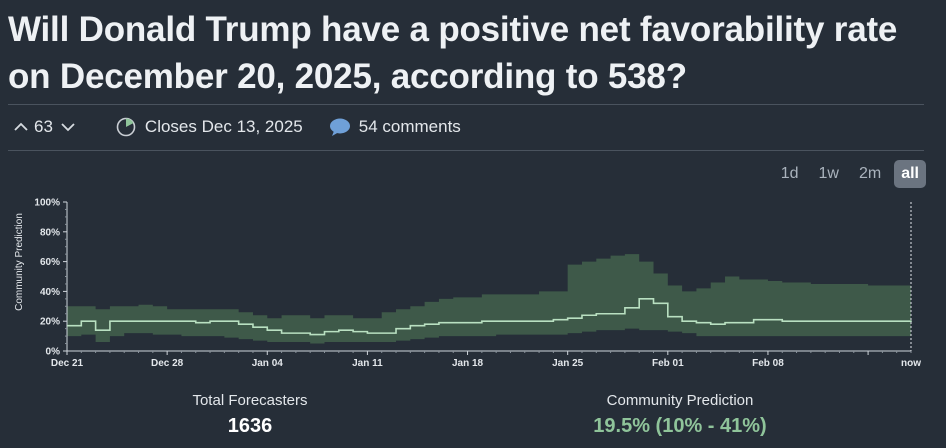 The width and height of the screenshot is (946, 448). What do you see at coordinates (367, 363) in the screenshot?
I see `x-tick-label: Jan 11` at bounding box center [367, 363].